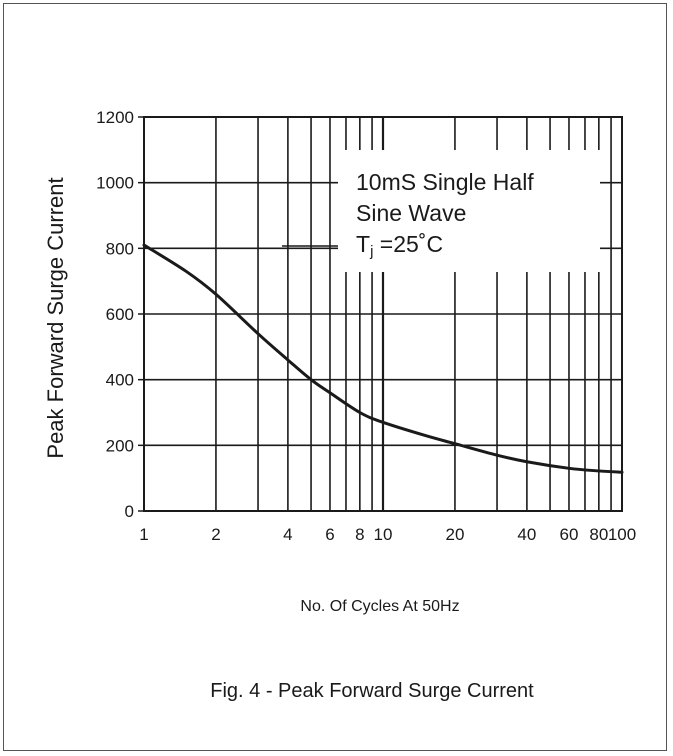 The height and width of the screenshot is (756, 673). What do you see at coordinates (469, 211) in the screenshot?
I see `annotation-background` at bounding box center [469, 211].